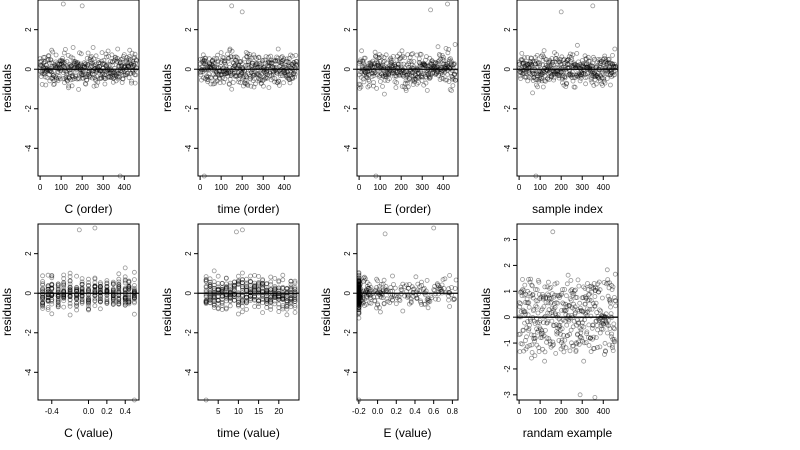 The width and height of the screenshot is (800, 450). Describe the element at coordinates (28, 292) in the screenshot. I see `y-tick-label: 0` at that location.